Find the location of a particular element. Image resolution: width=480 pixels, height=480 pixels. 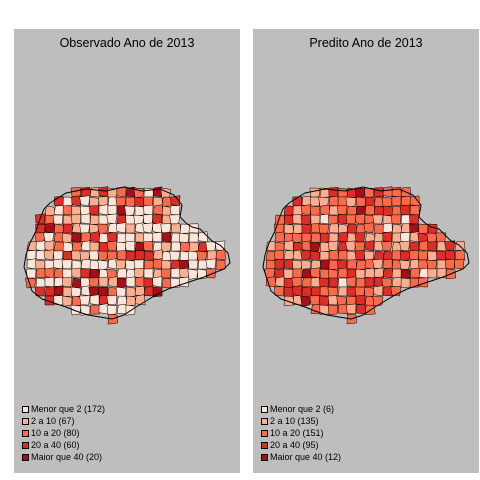

legend-item: 10 a 20 (80) is located at coordinates (63, 433).